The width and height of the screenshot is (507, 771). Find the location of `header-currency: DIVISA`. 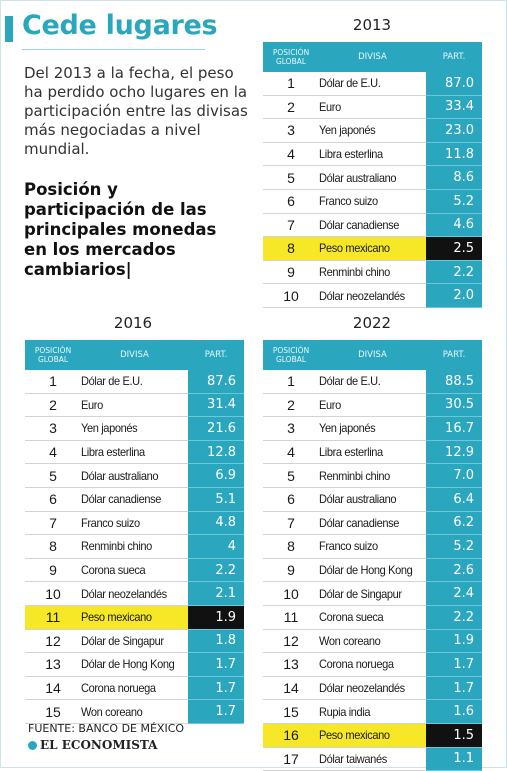

header-currency: DIVISA is located at coordinates (372, 57).